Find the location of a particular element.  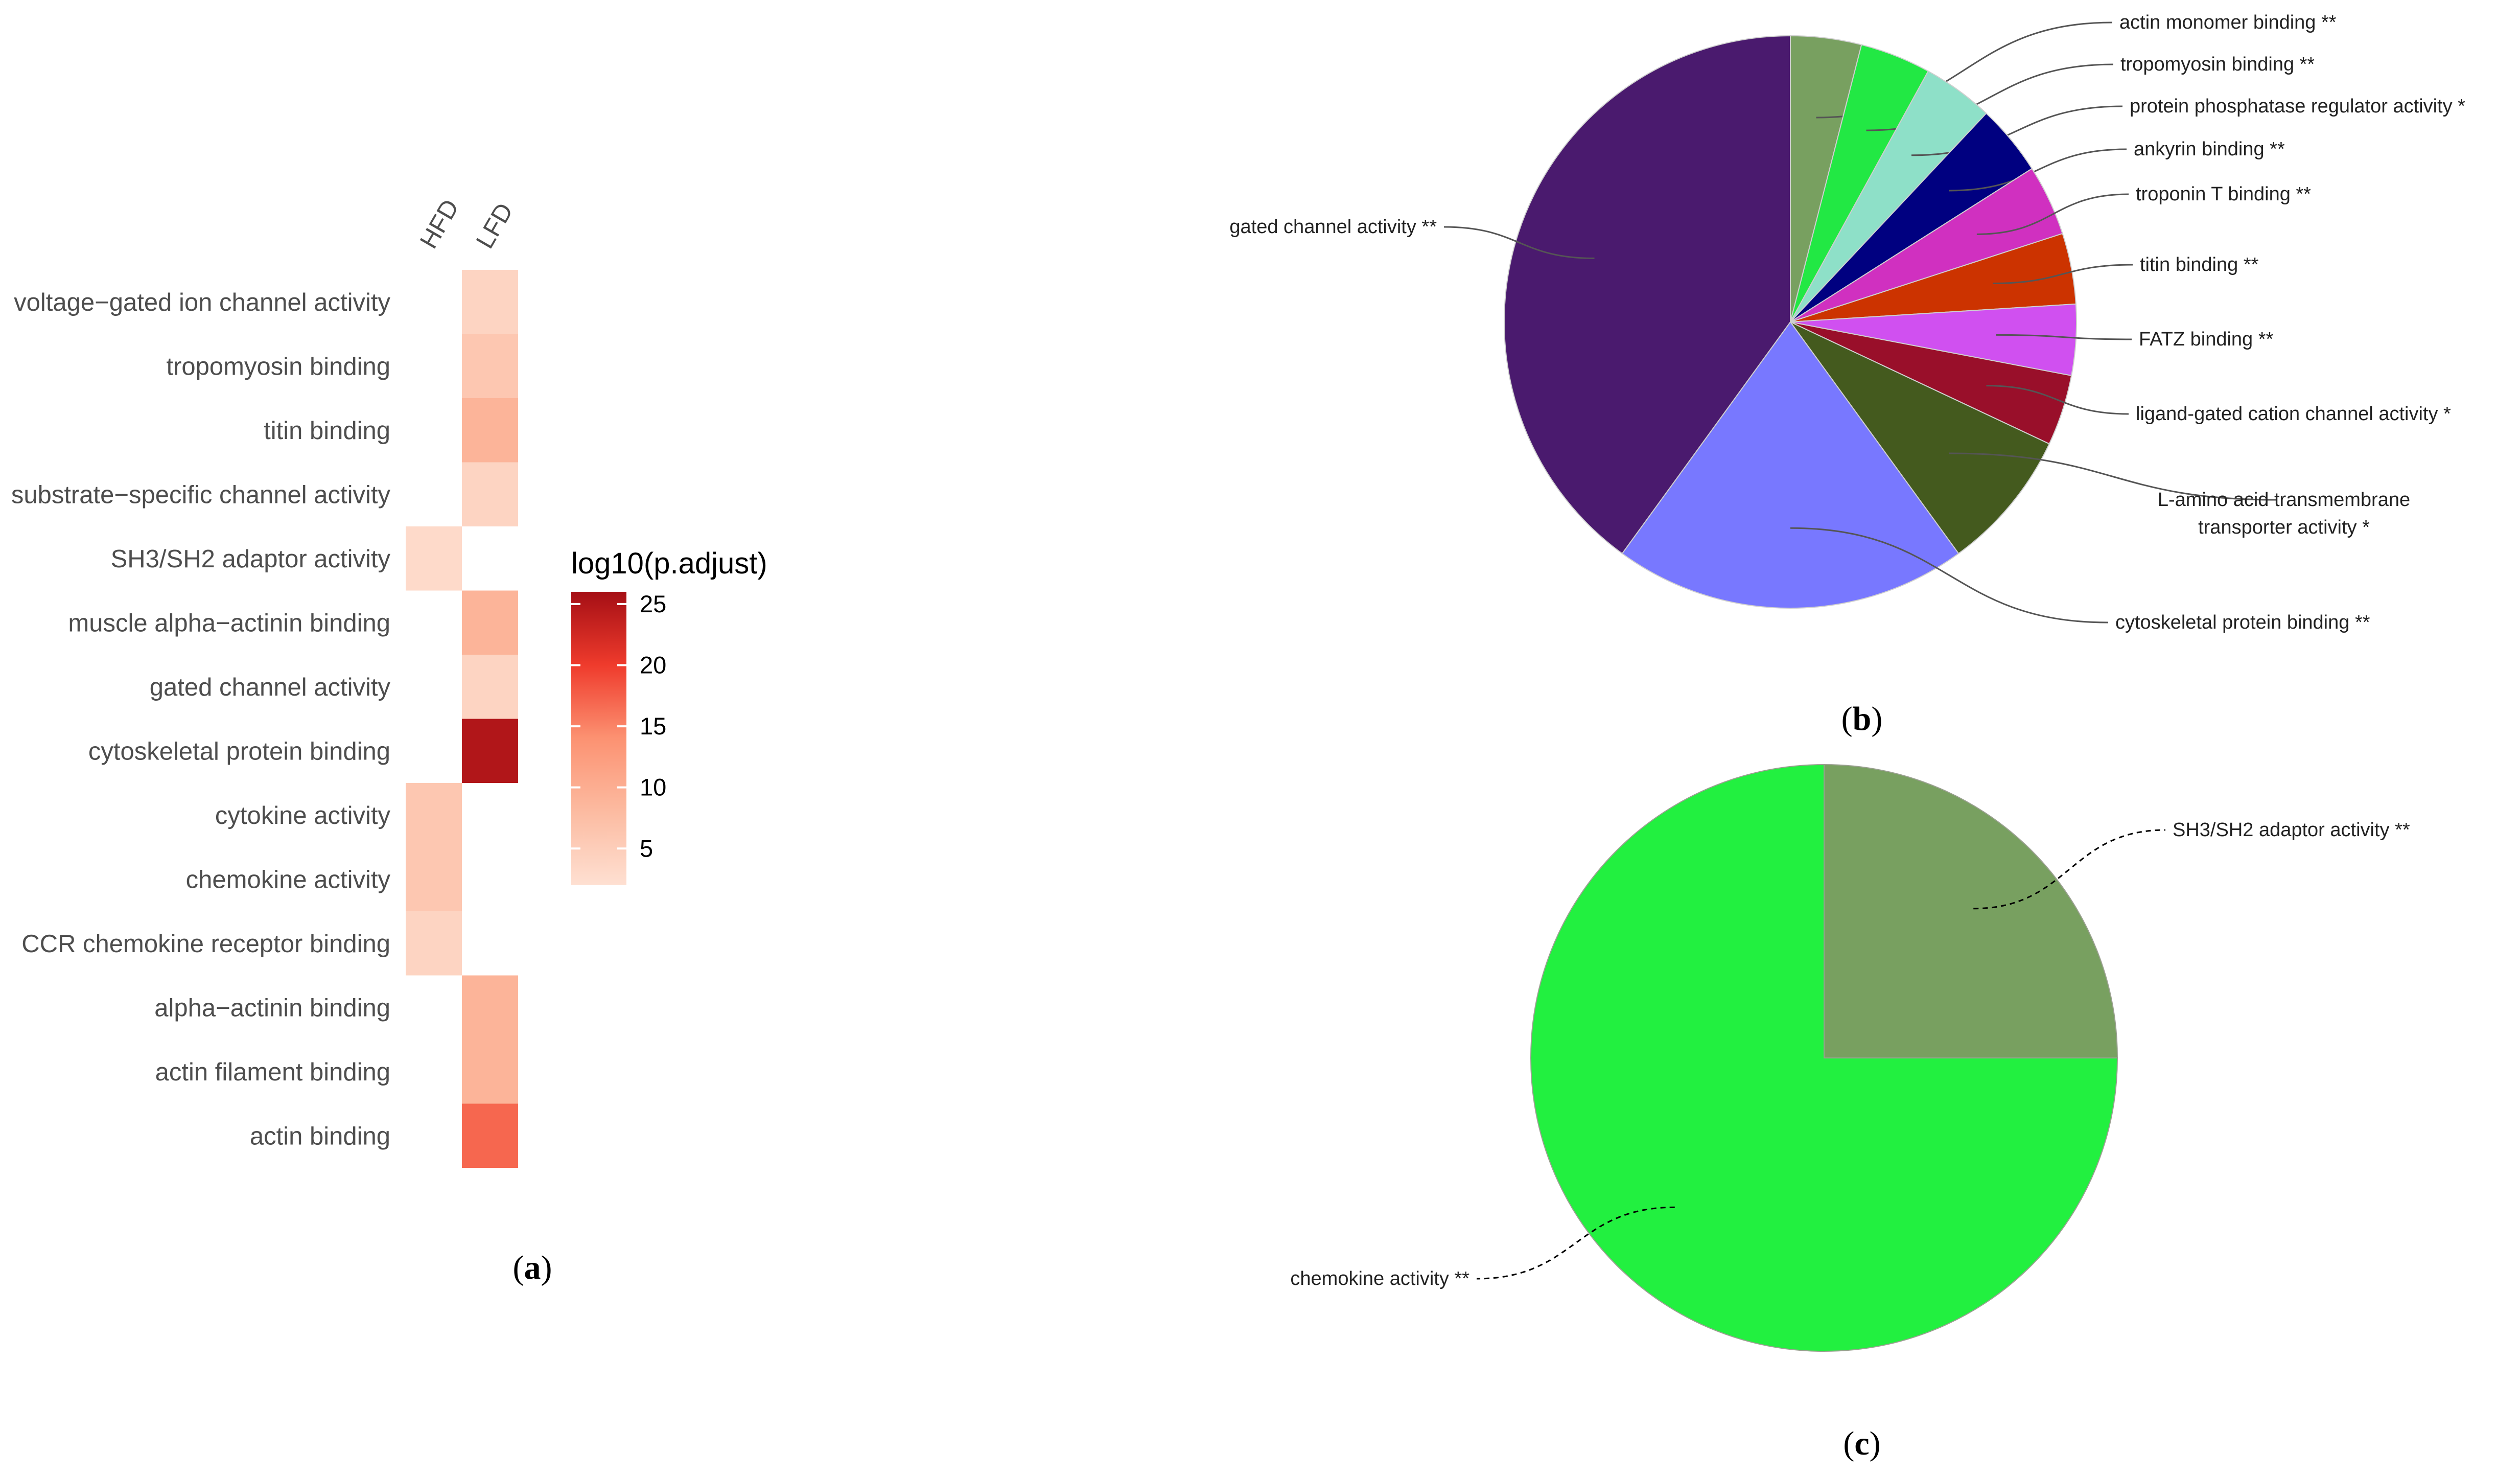

row-label: tropomyosin binding is located at coordinates (278, 366).